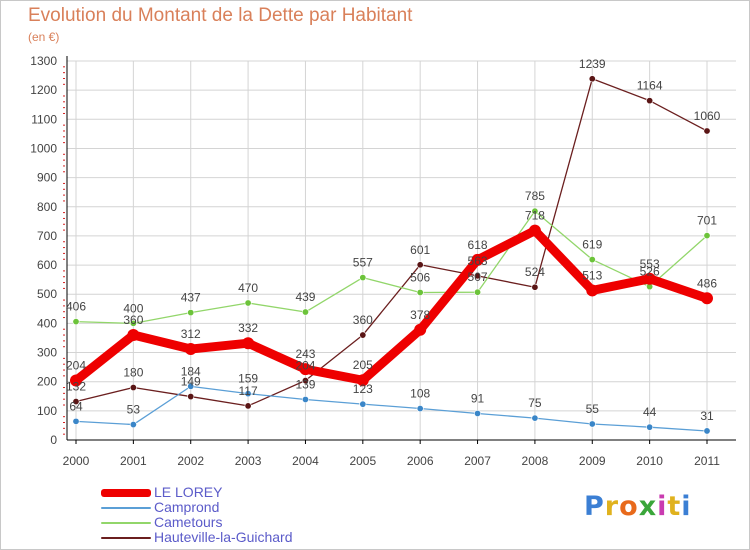 Image resolution: width=750 pixels, height=550 pixels. I want to click on data-label-le-lorey: 618, so click(478, 245).